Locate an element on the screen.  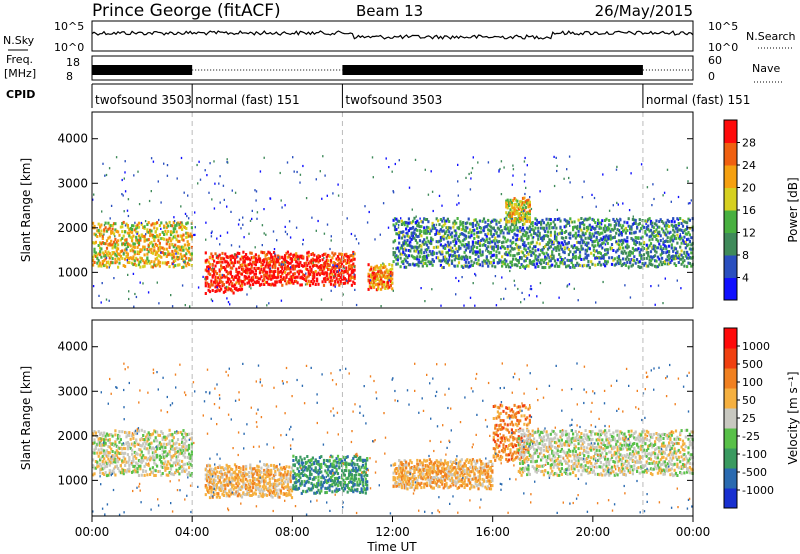
power-ylabel: Slant Range [km] is located at coordinates (26, 210).